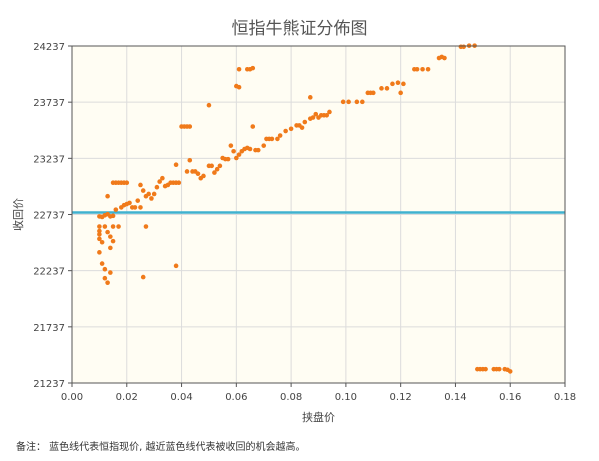  I want to click on x-tick-label: 0.10, so click(346, 397).